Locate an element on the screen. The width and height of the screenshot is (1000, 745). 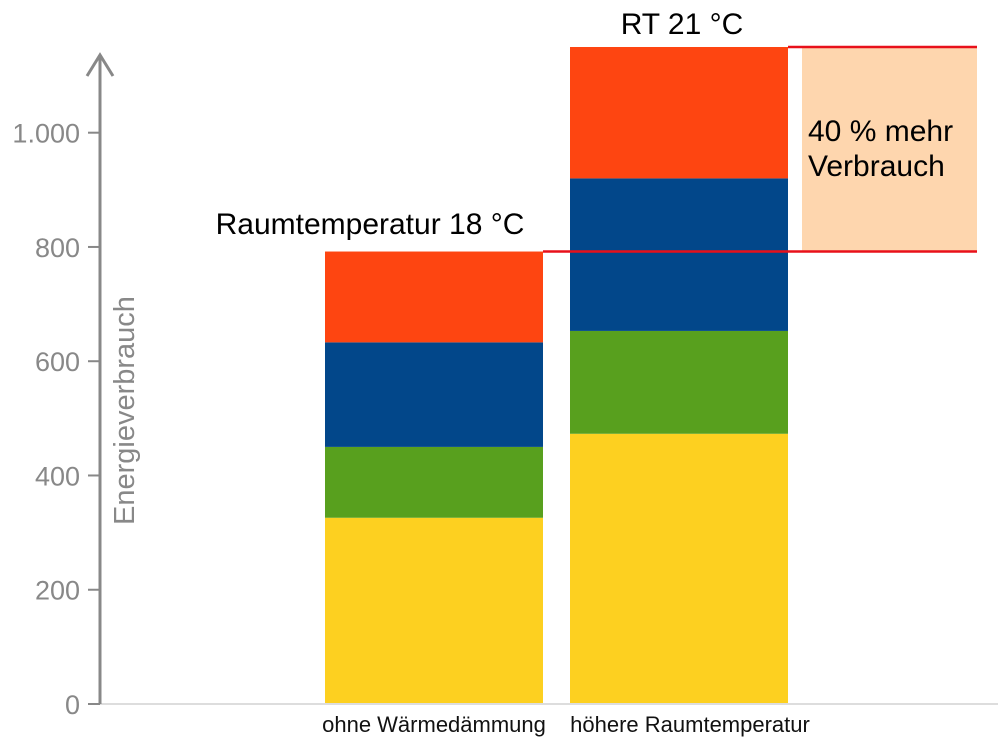
y-axis-arrow-icon is located at coordinates (100, 64).